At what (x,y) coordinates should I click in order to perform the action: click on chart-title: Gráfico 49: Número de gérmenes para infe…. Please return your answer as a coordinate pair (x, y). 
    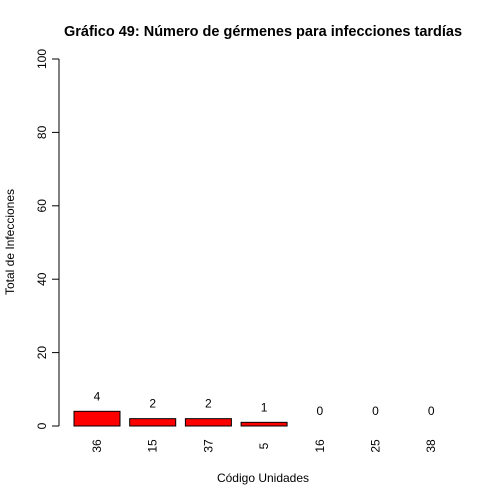
    Looking at the image, I should click on (263, 32).